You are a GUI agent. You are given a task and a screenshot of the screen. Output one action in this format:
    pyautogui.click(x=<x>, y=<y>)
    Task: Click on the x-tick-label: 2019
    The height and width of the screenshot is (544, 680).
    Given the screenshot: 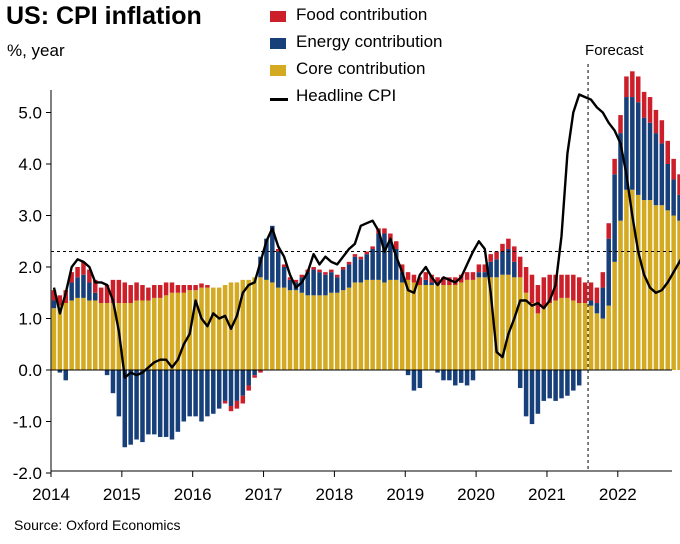 What is the action you would take?
    pyautogui.click(x=405, y=494)
    